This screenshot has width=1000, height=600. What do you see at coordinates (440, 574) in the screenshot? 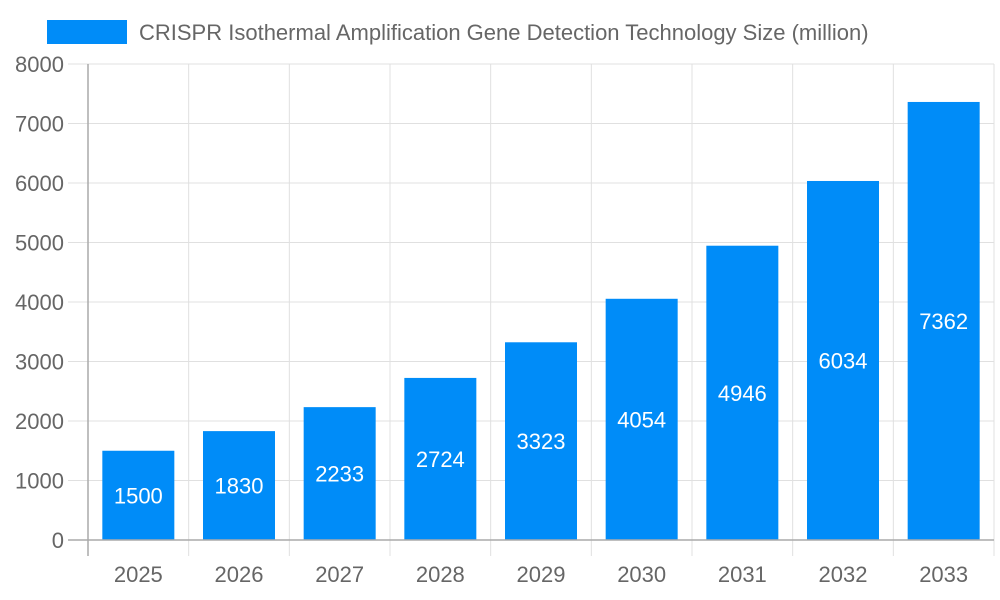
I see `x-tick-label: 2028` at bounding box center [440, 574].